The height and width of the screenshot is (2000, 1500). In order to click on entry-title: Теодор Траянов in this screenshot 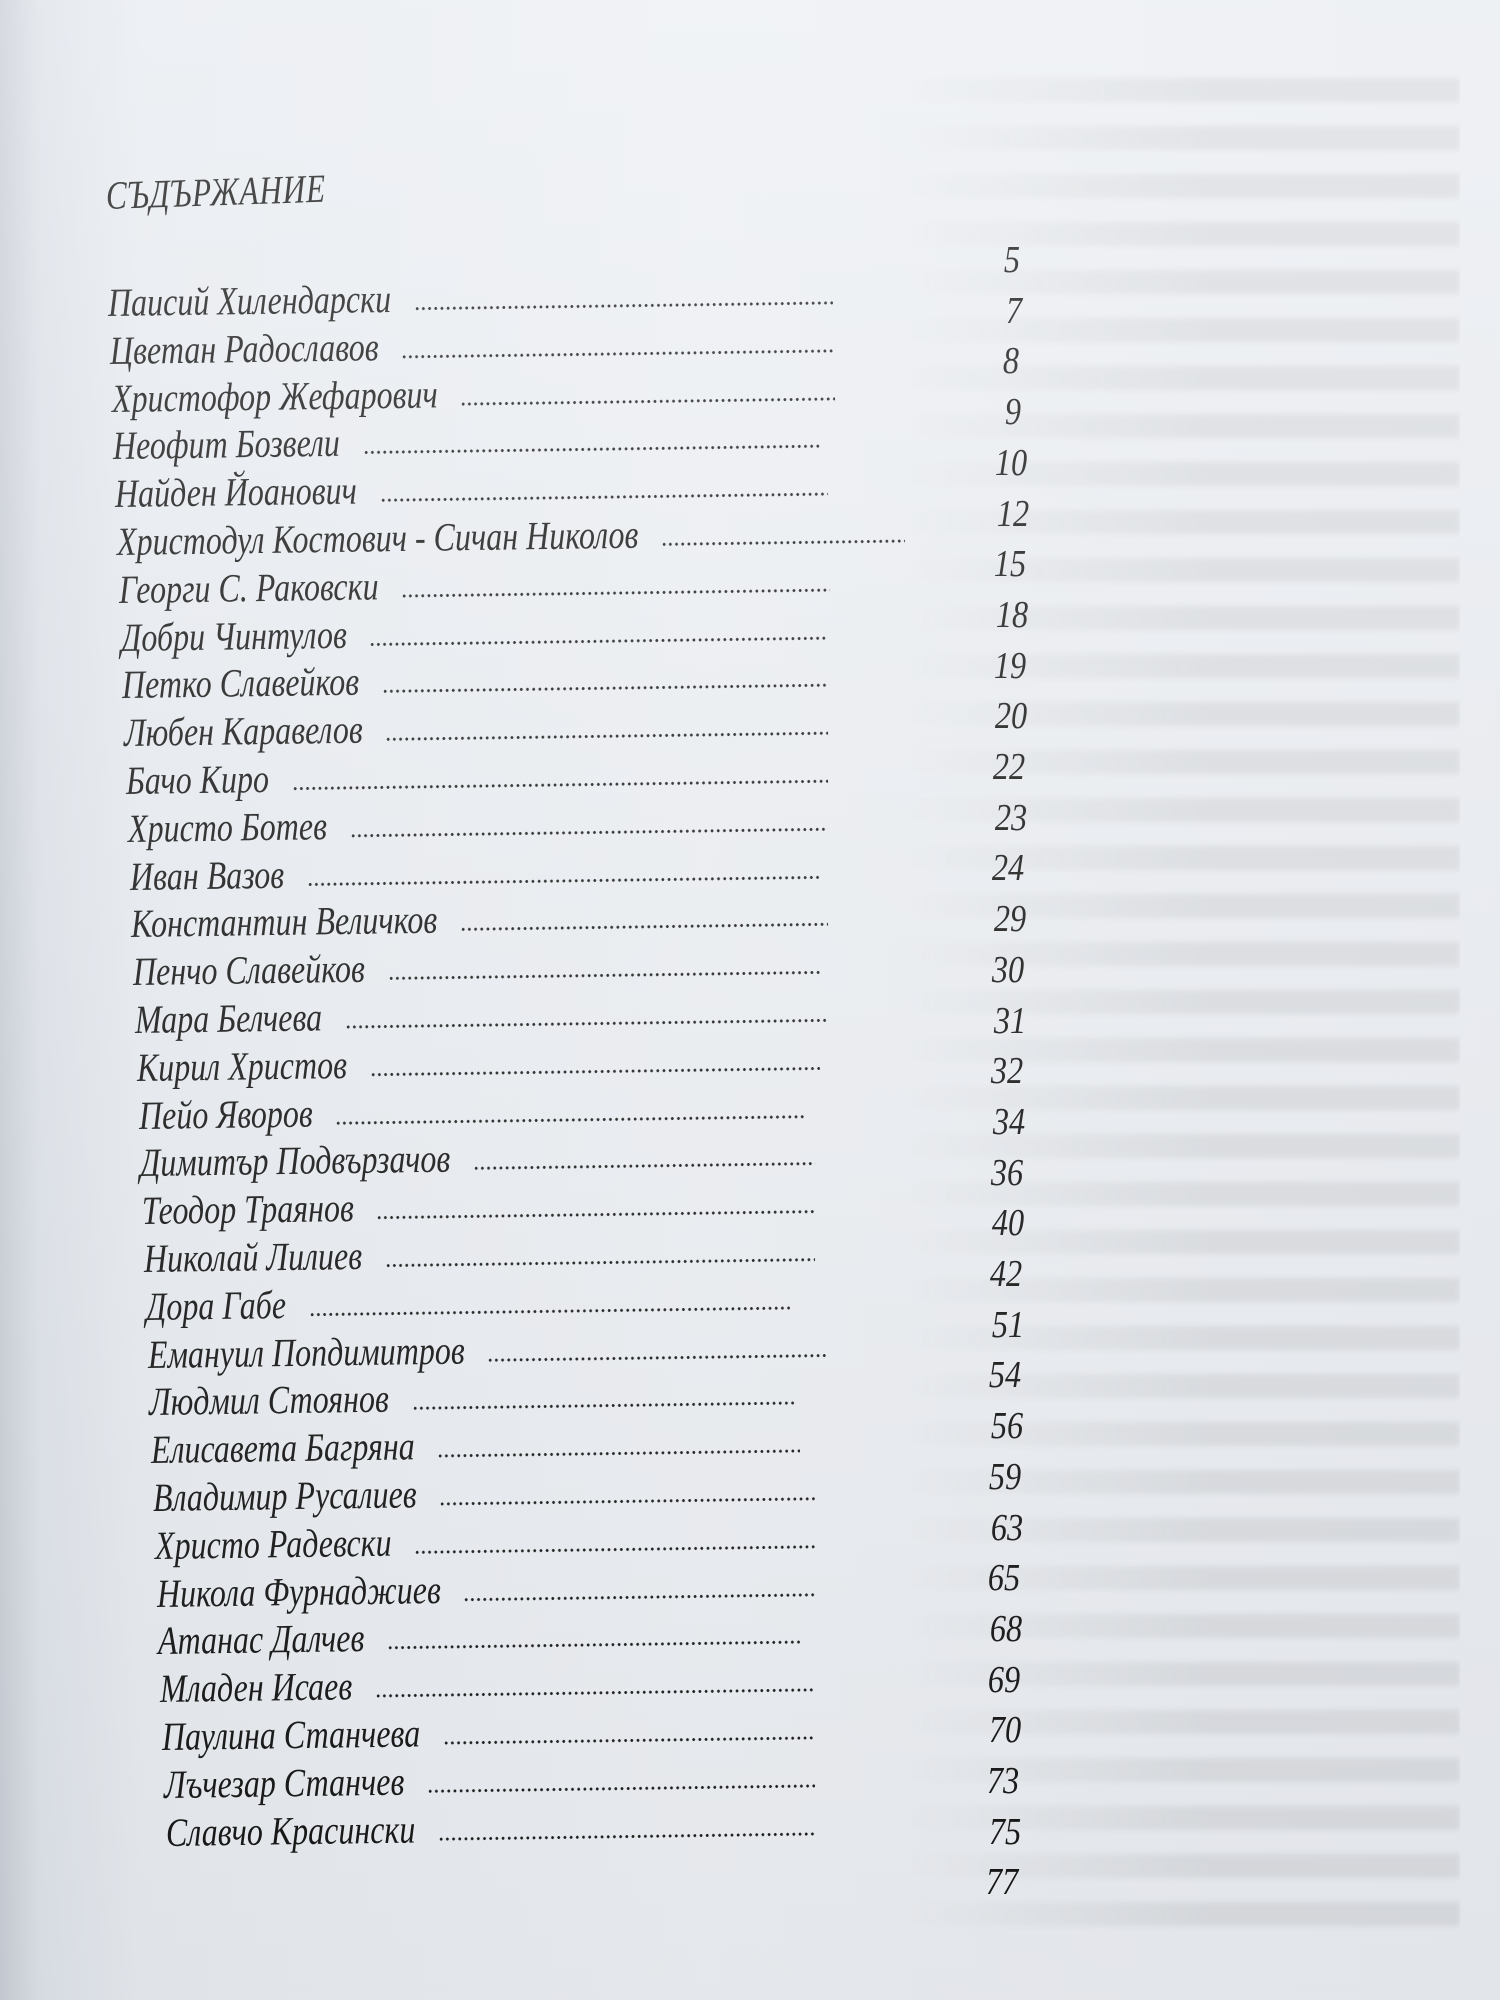, I will do `click(248, 1209)`.